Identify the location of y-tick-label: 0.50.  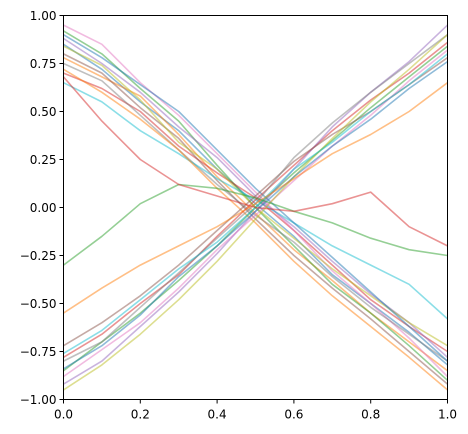
(43, 112).